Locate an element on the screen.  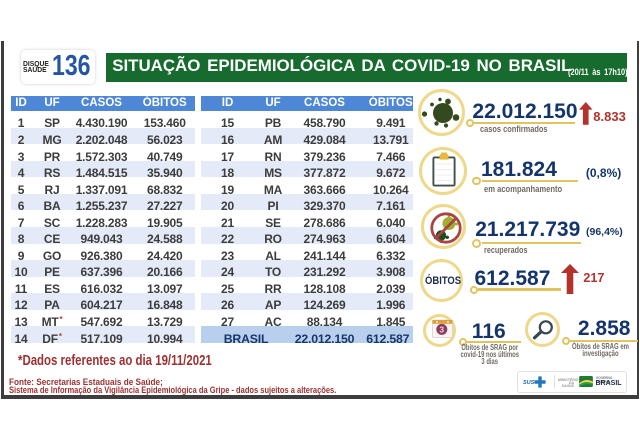
svg-text: 3 is located at coordinates (441, 329).